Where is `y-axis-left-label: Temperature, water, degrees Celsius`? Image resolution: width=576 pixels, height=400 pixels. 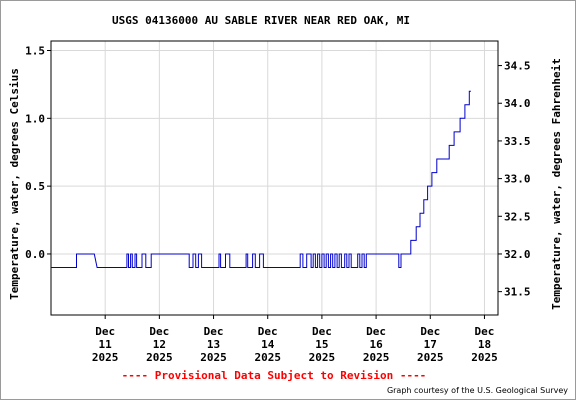
y-axis-left-label: Temperature, water, degrees Celsius is located at coordinates (14, 184).